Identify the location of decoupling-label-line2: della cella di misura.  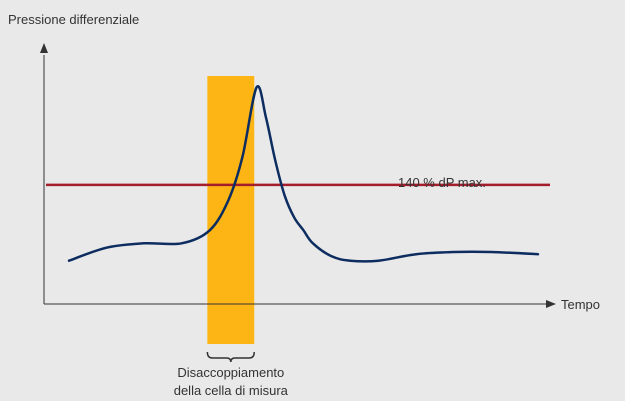
(231, 390).